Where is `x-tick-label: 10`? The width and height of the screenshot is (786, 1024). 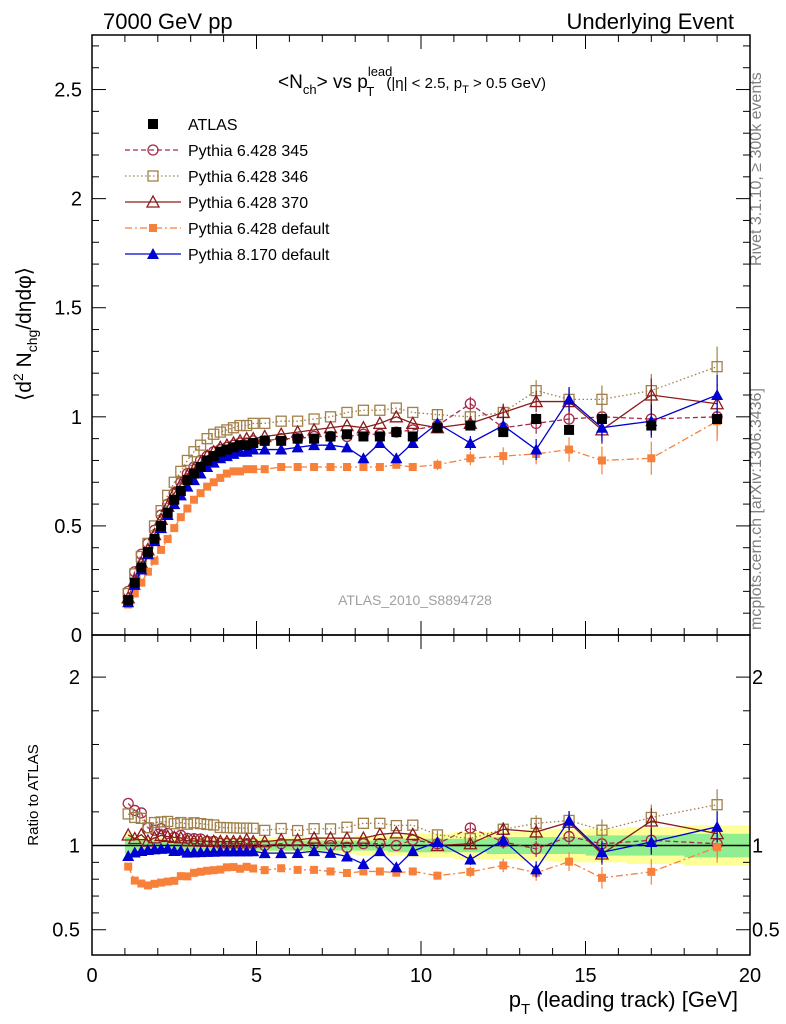 x-tick-label: 10 is located at coordinates (421, 976).